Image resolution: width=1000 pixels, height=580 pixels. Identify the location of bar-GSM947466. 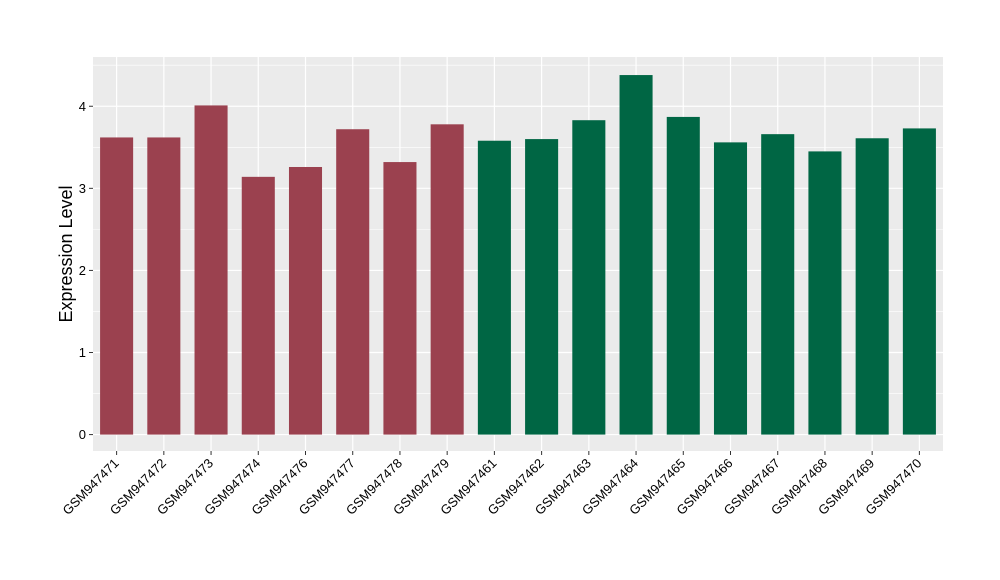
(730, 288).